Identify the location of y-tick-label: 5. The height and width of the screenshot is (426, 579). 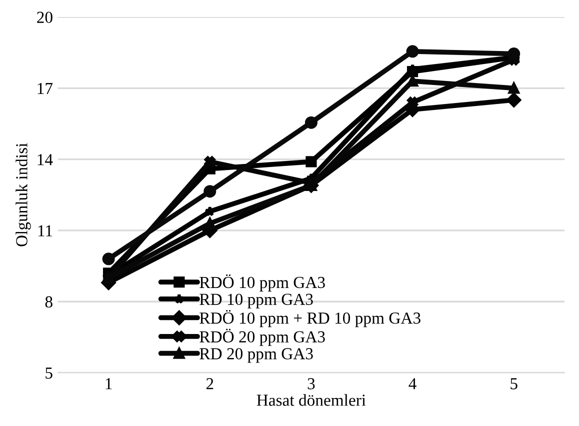
(49, 373).